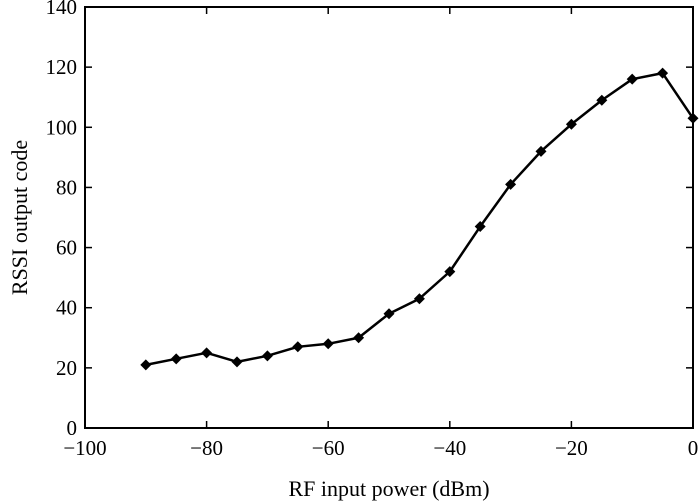 The image size is (700, 502). I want to click on y-axis-title: RSSI output code, so click(19, 217).